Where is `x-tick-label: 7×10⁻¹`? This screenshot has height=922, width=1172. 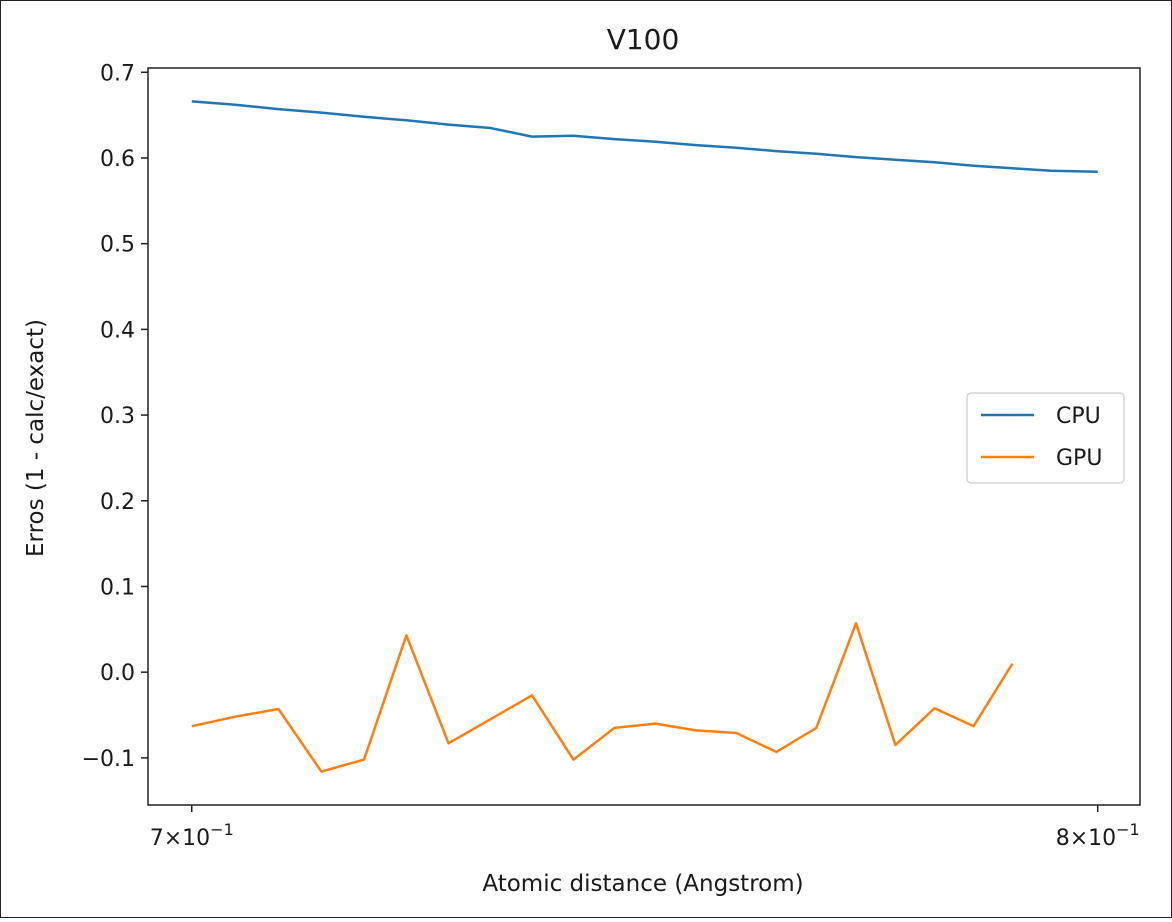
x-tick-label: 7×10⁻¹ is located at coordinates (192, 835).